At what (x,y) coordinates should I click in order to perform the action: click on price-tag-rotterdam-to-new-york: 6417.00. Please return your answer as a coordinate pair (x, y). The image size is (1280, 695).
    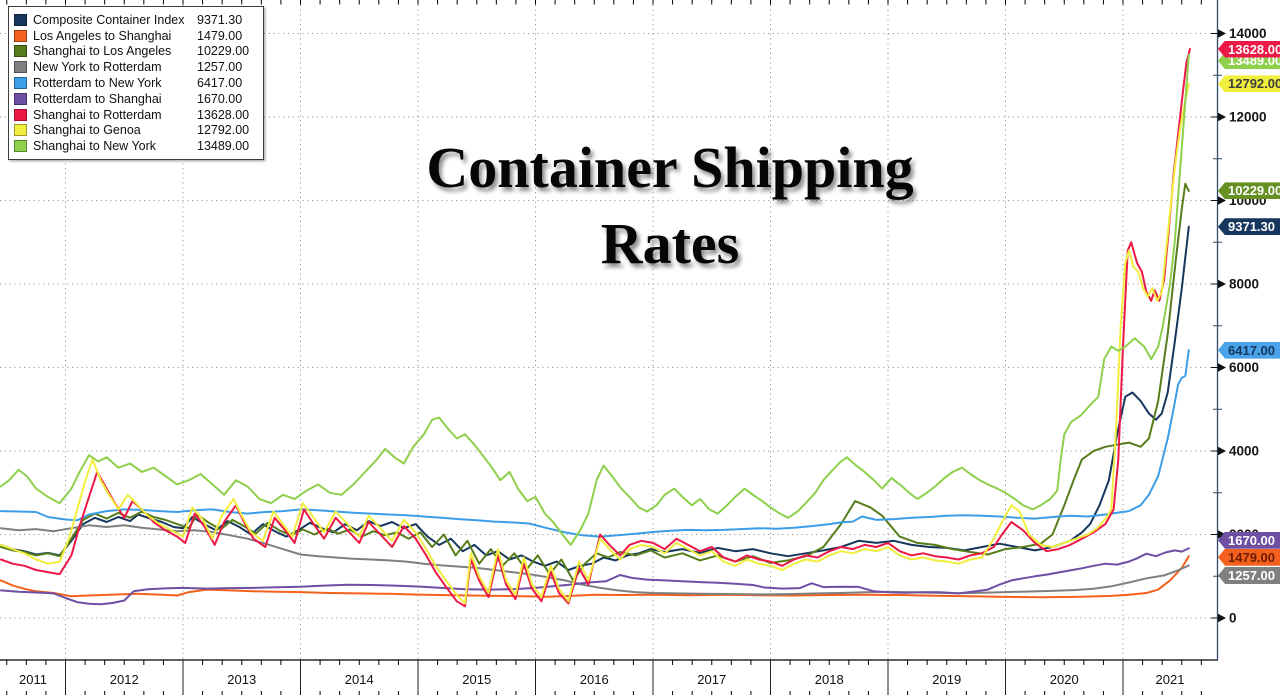
    Looking at the image, I should click on (1249, 350).